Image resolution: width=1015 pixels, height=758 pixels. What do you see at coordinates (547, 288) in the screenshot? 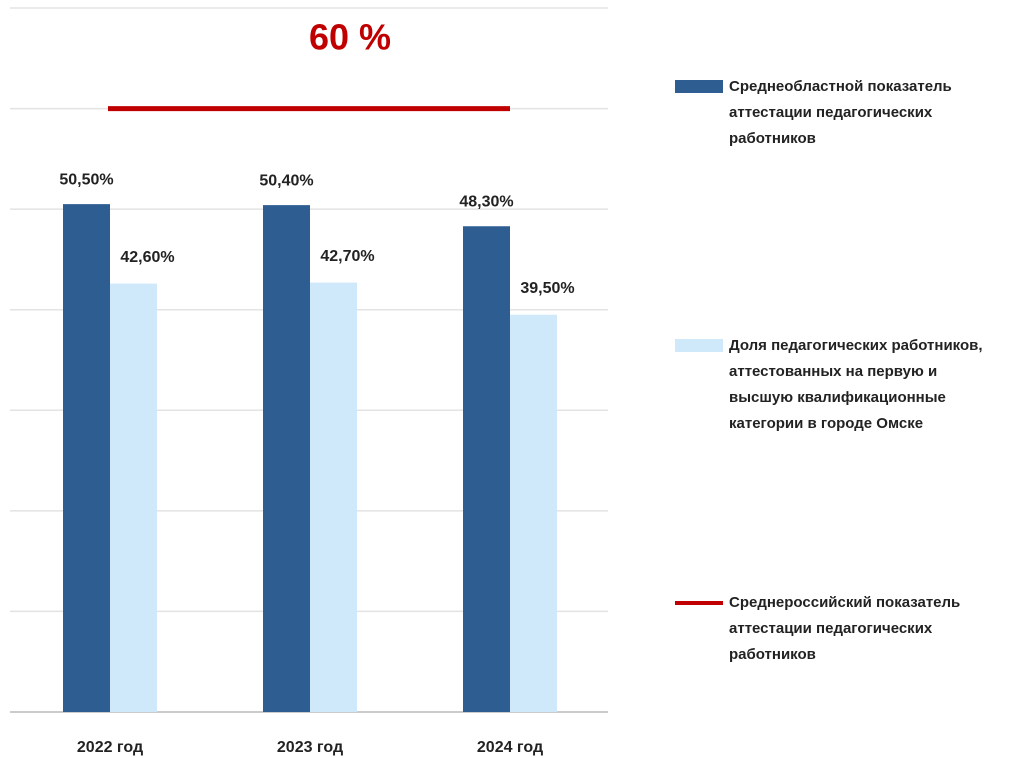
I see `data-label: 39,50%` at bounding box center [547, 288].